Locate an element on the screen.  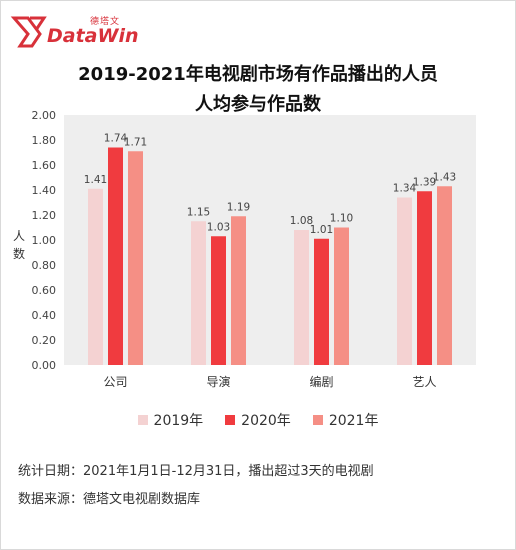
legend-item: 2020年 is located at coordinates (258, 420).